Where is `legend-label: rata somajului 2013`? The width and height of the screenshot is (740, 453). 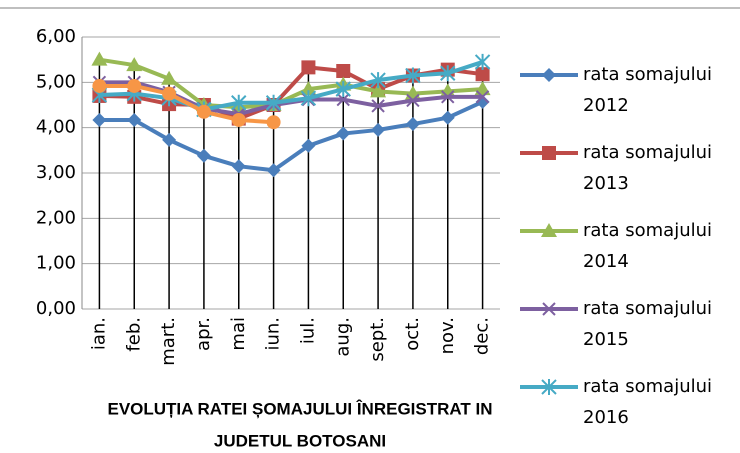
legend-label: rata somajului 2013 is located at coordinates (647, 168).